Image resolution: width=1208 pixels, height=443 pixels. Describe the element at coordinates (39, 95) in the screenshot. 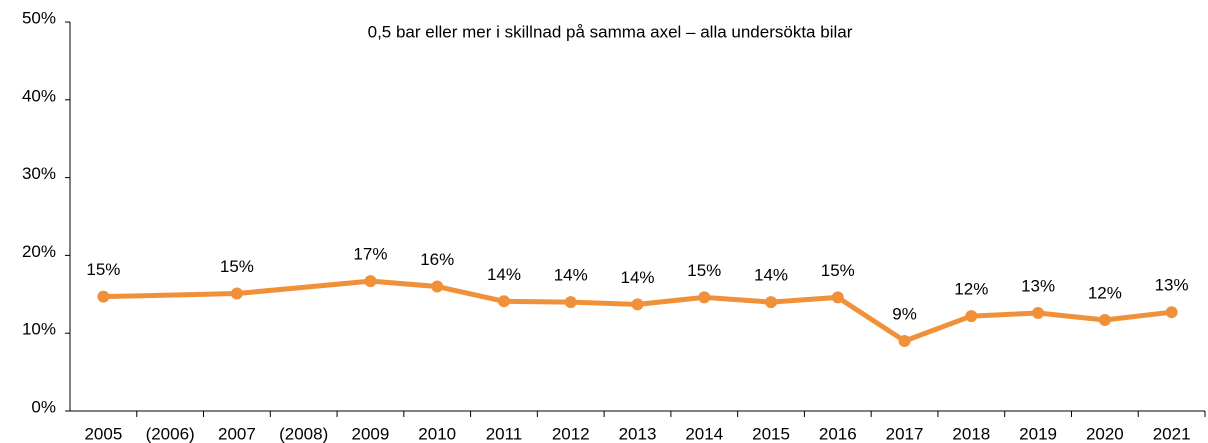

I see `y-tick-label: 40%` at that location.